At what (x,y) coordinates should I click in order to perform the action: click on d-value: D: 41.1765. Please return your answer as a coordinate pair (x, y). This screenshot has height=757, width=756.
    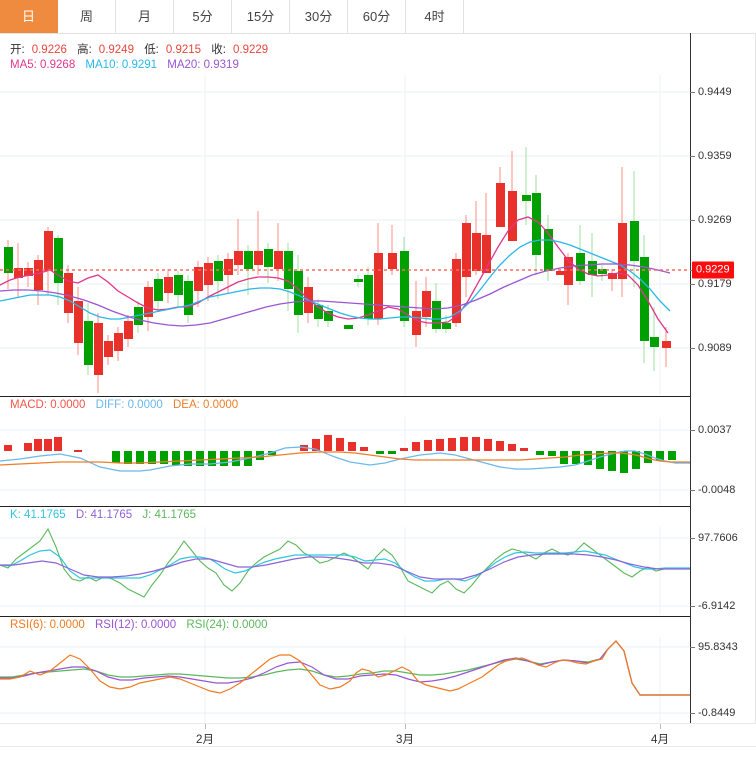
    Looking at the image, I should click on (104, 515).